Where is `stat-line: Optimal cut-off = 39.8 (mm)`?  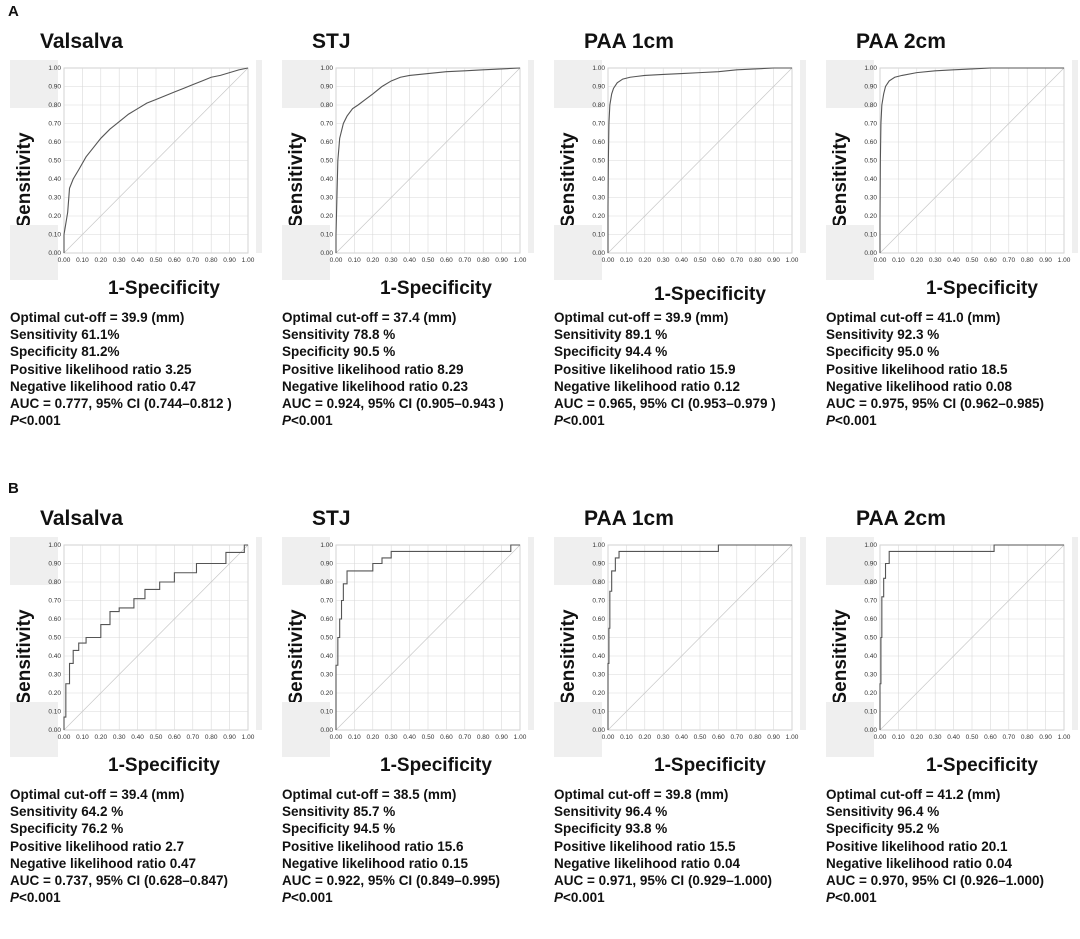
stat-line: Optimal cut-off = 39.8 (mm) is located at coordinates (641, 794).